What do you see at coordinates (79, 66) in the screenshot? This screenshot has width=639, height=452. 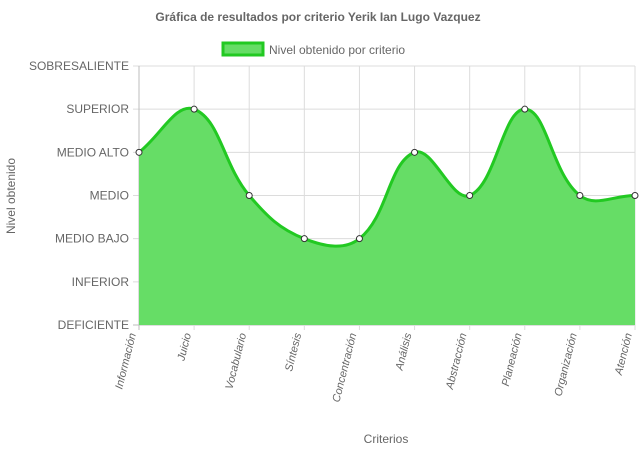 I see `y-tick-label: SOBRESALIENTE` at bounding box center [79, 66].